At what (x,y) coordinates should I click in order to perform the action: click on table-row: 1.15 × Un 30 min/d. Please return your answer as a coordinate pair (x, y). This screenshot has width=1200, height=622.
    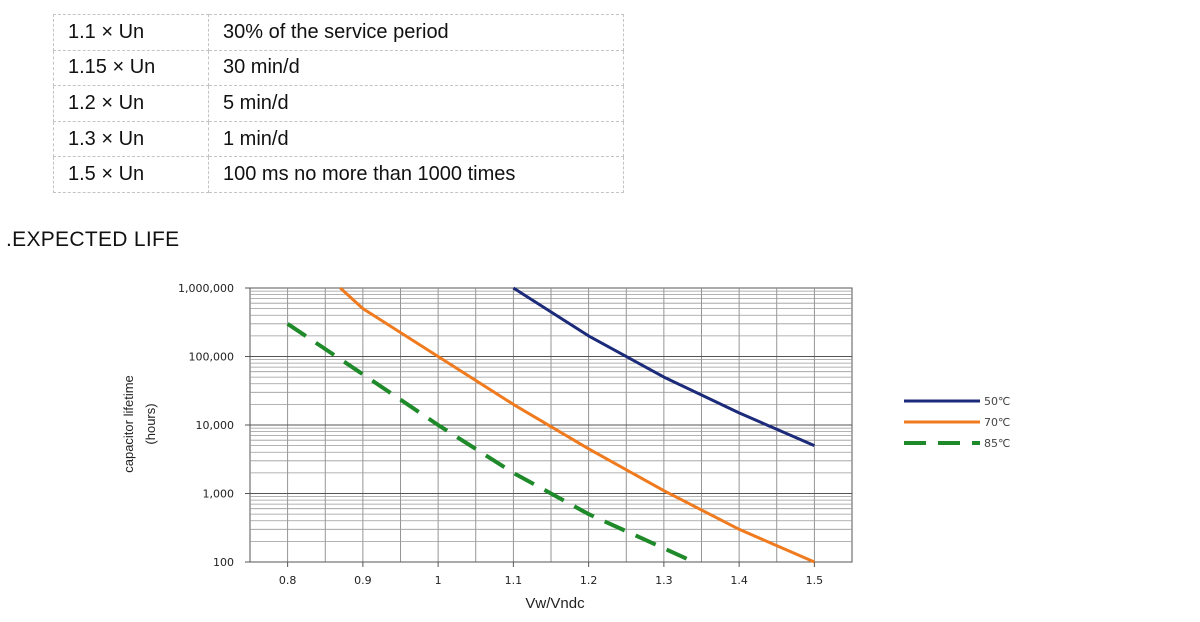
    Looking at the image, I should click on (338, 68).